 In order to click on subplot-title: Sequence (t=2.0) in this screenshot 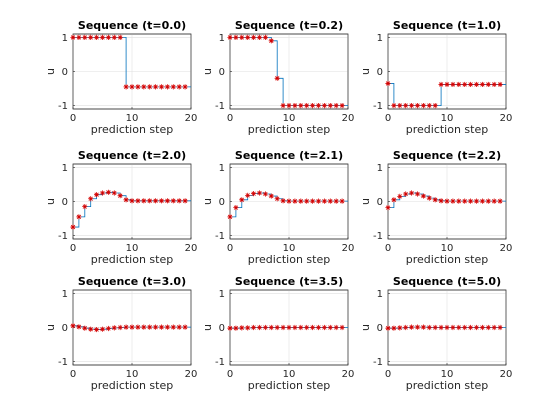, I will do `click(132, 155)`.